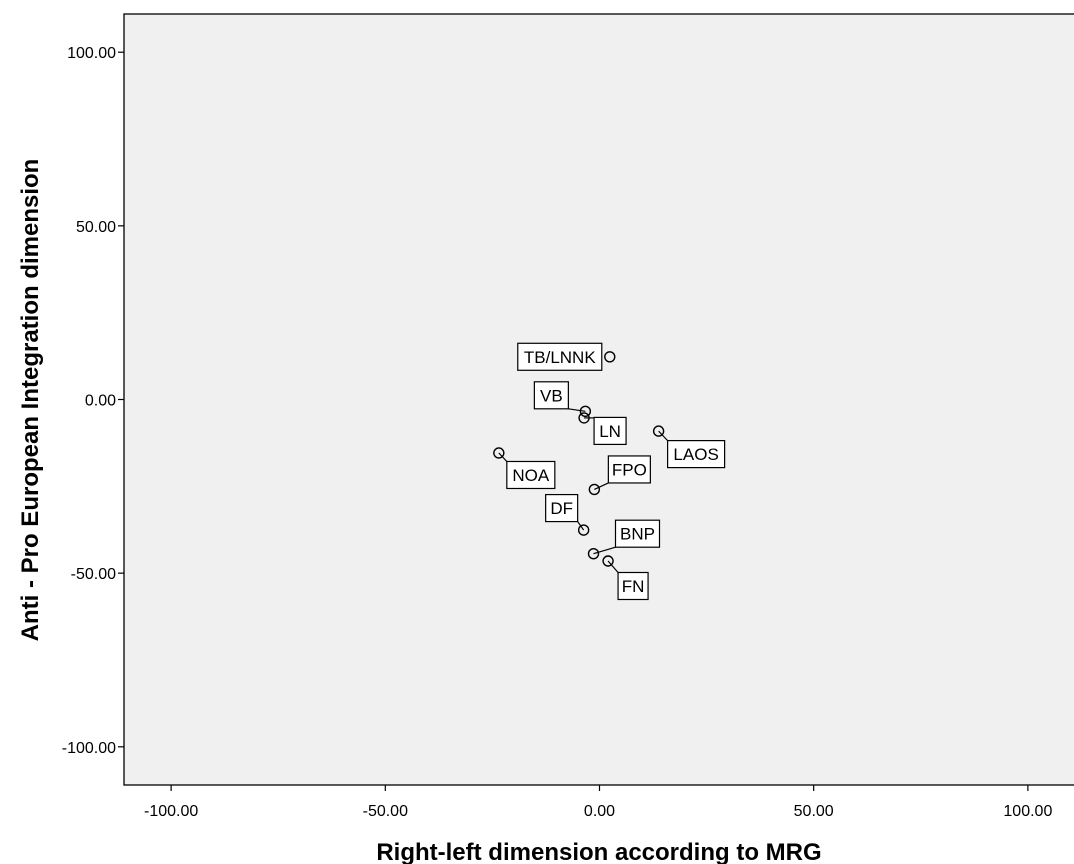 The width and height of the screenshot is (1074, 864). I want to click on data-point: NOA, so click(524, 468).